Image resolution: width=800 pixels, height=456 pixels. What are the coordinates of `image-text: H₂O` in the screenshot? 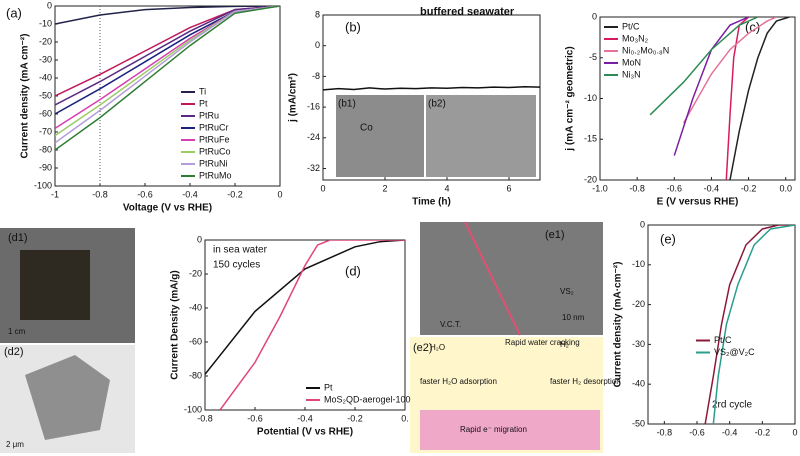 It's located at (437, 347).